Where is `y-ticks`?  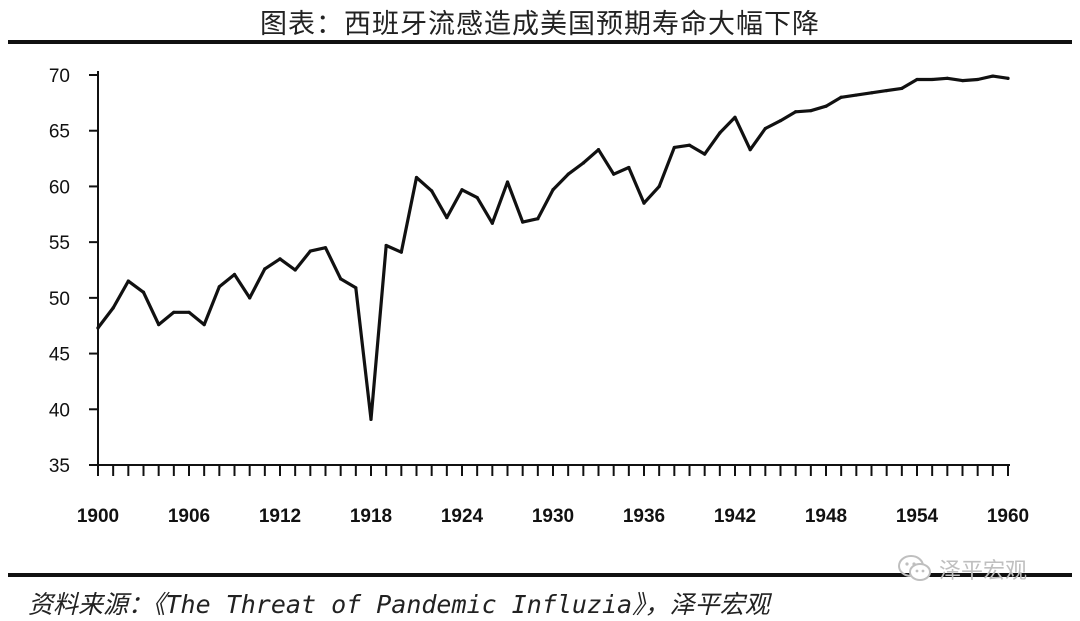
y-ticks is located at coordinates (93, 270).